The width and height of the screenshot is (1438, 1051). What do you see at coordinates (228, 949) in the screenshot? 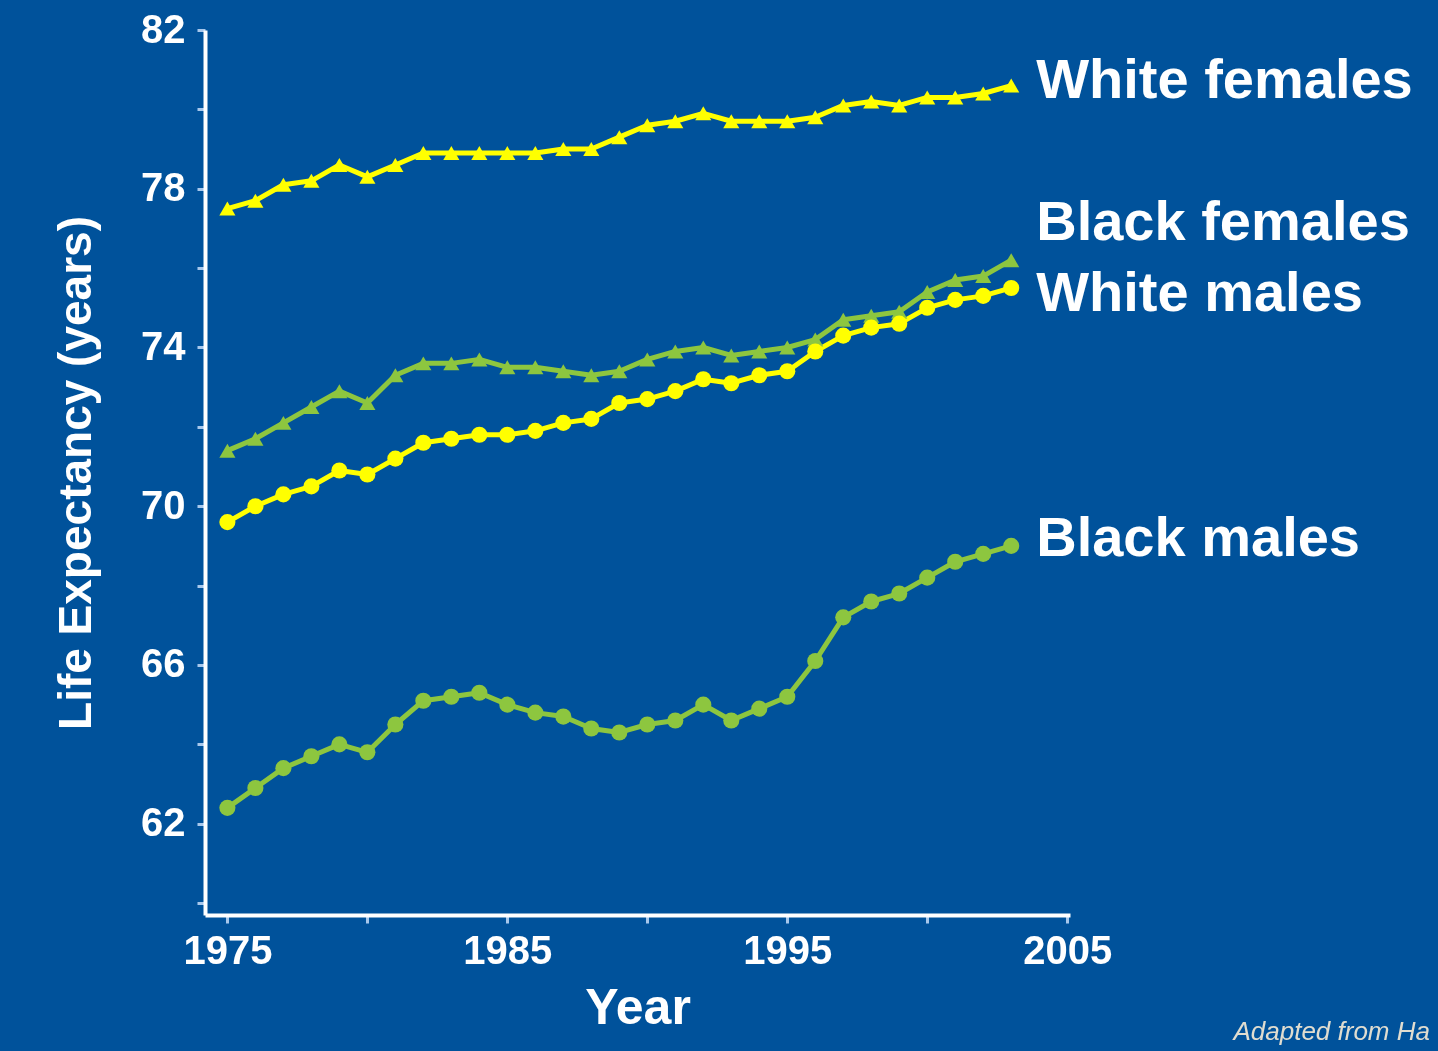
I see `x-tick-label: 1975` at bounding box center [228, 949].